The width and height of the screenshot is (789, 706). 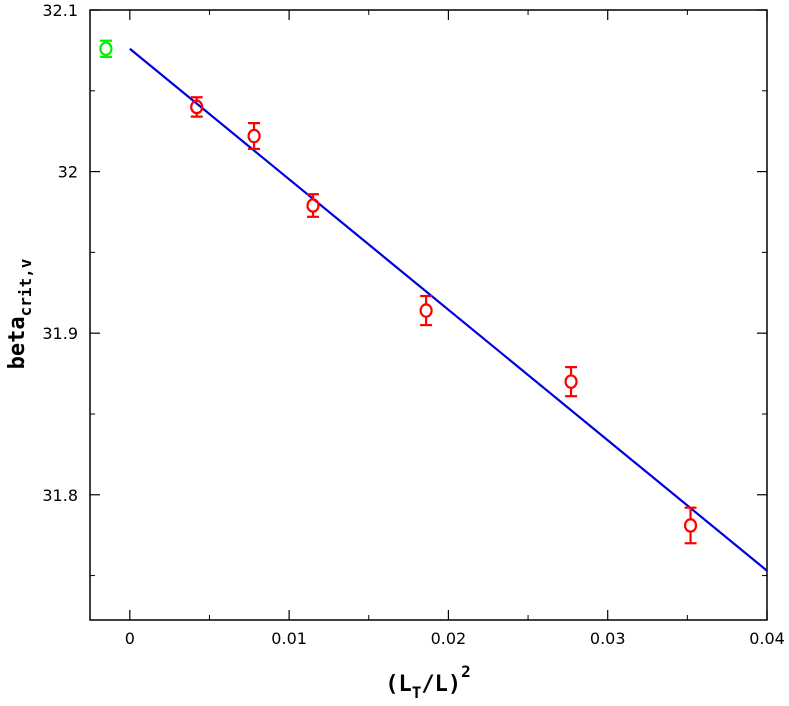 I want to click on x-tick-label: 0.02, so click(x=449, y=638).